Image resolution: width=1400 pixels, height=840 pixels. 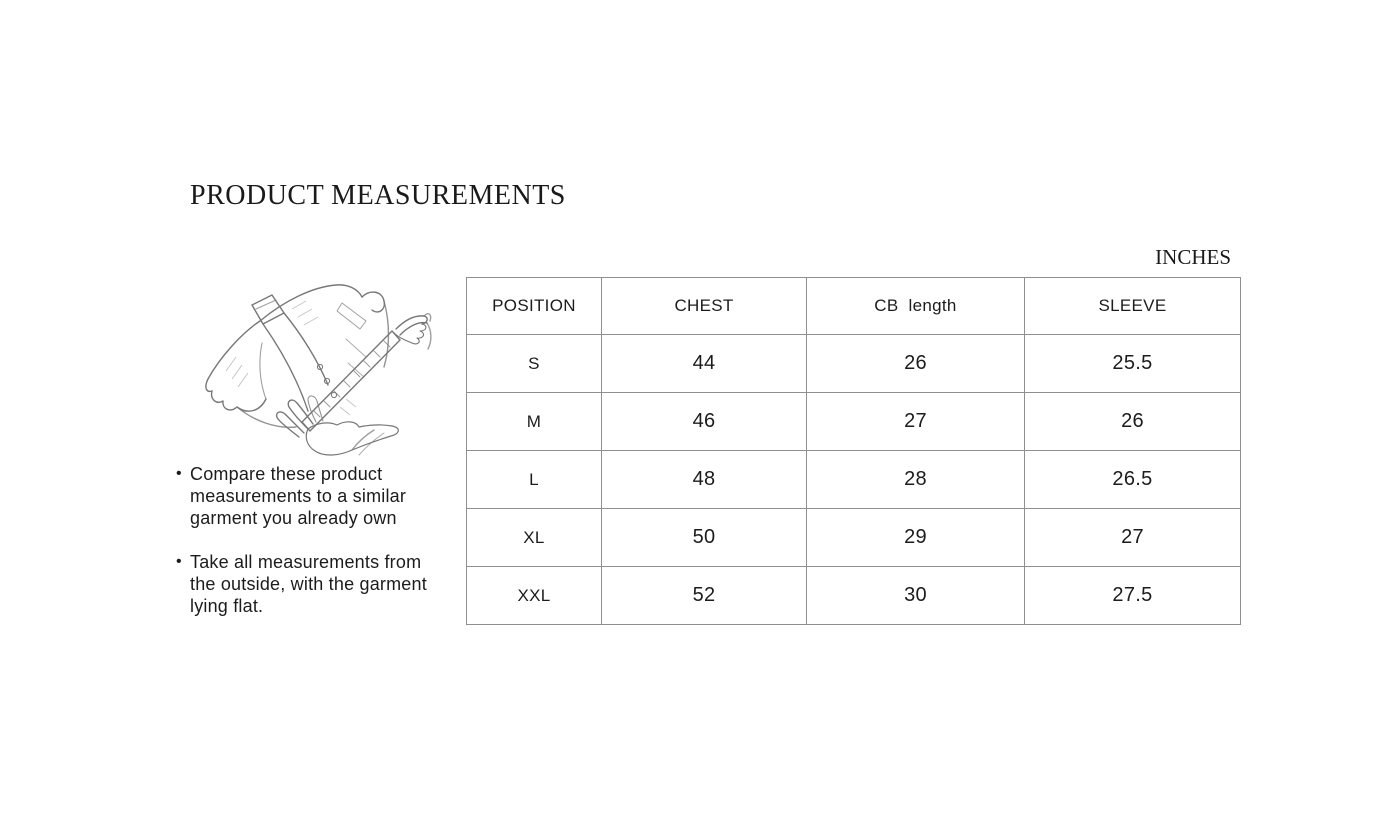 What do you see at coordinates (534, 306) in the screenshot?
I see `column-header-position: POSITION` at bounding box center [534, 306].